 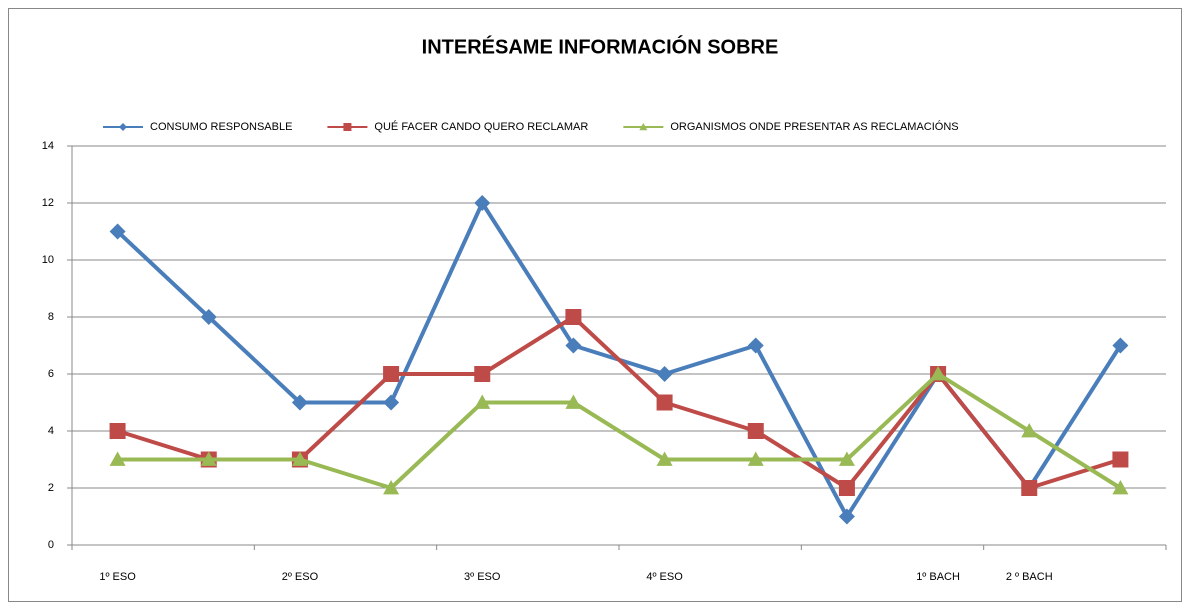 I want to click on y-tick-label: 0, so click(x=51, y=545).